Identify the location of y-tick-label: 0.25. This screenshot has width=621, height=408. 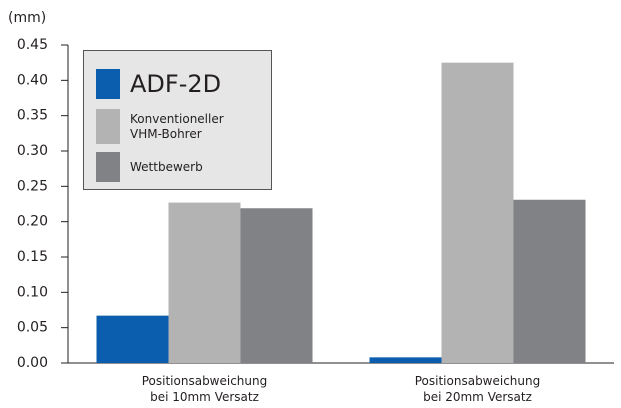
(32, 186).